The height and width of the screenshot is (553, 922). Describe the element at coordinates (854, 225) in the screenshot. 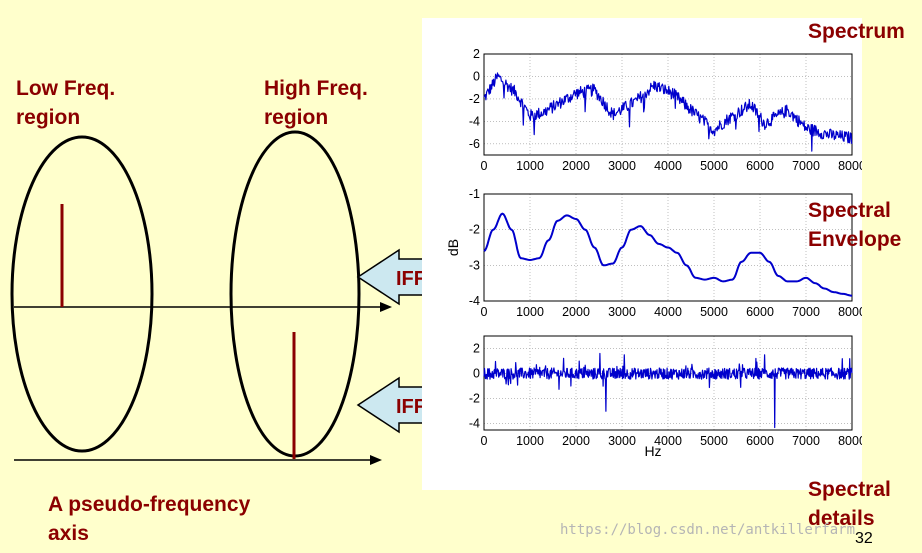

I see `spectral-envelope-label: Spectral Envelope` at that location.